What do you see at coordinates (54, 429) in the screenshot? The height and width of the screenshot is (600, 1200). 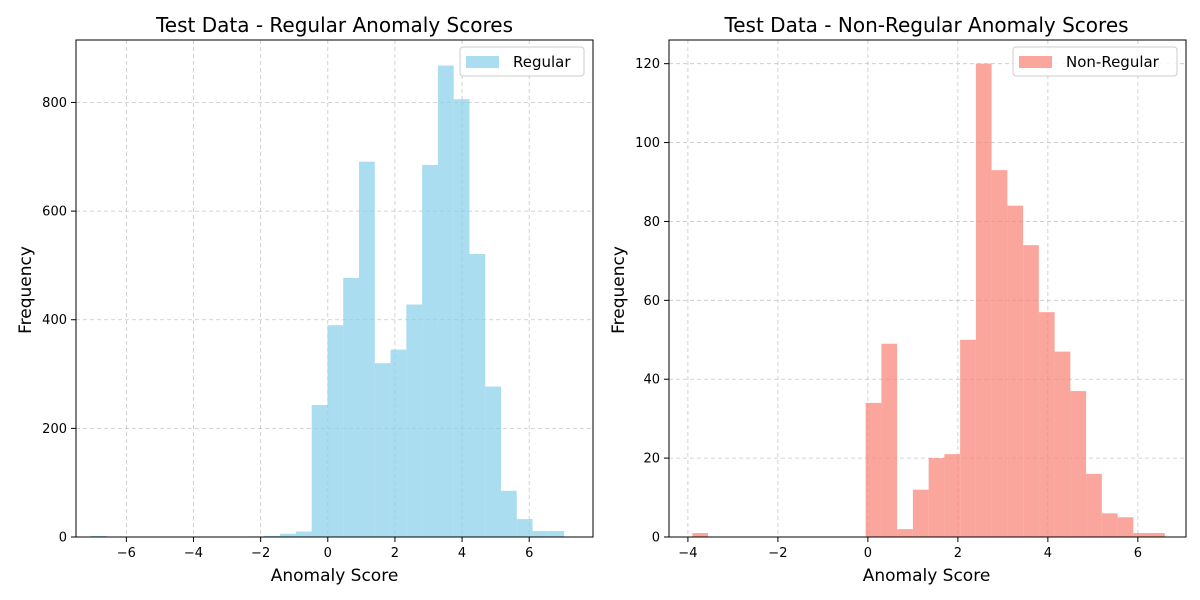 I see `y-tick-label: 200` at bounding box center [54, 429].